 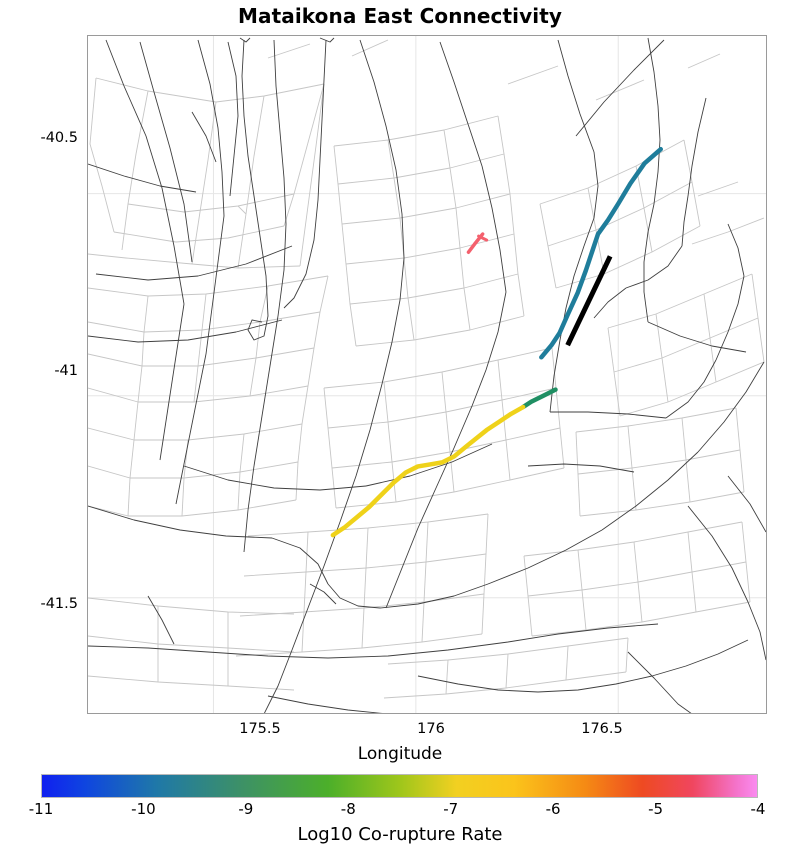 I want to click on colorbar-tick-label: -11, so click(x=41, y=809).